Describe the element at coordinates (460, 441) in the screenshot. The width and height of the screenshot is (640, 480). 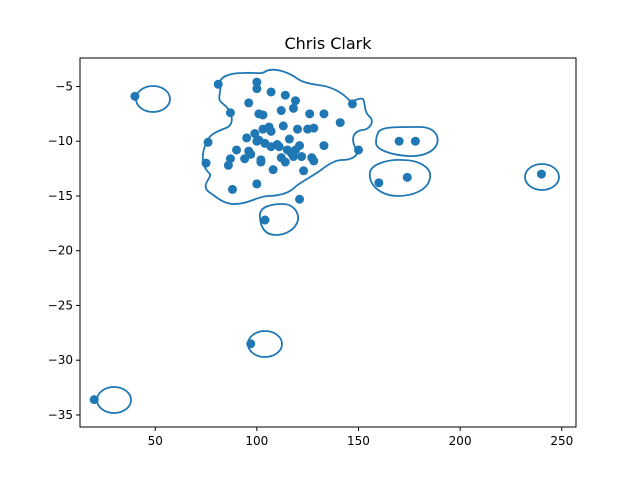
I see `x-tick-label: 200` at that location.